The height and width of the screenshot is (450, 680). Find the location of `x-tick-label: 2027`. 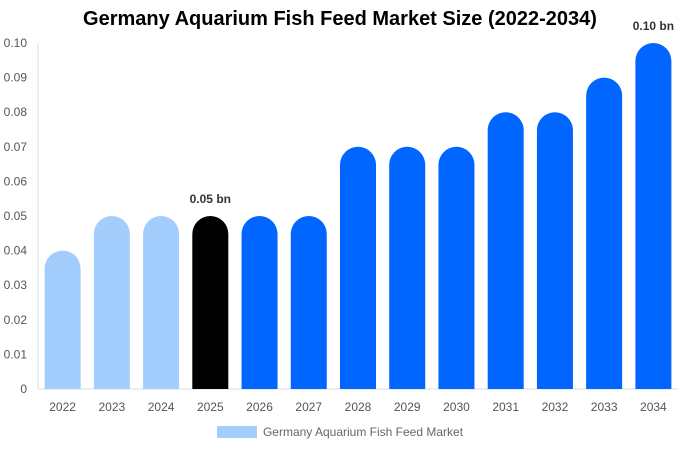

x-tick-label: 2027 is located at coordinates (308, 407).